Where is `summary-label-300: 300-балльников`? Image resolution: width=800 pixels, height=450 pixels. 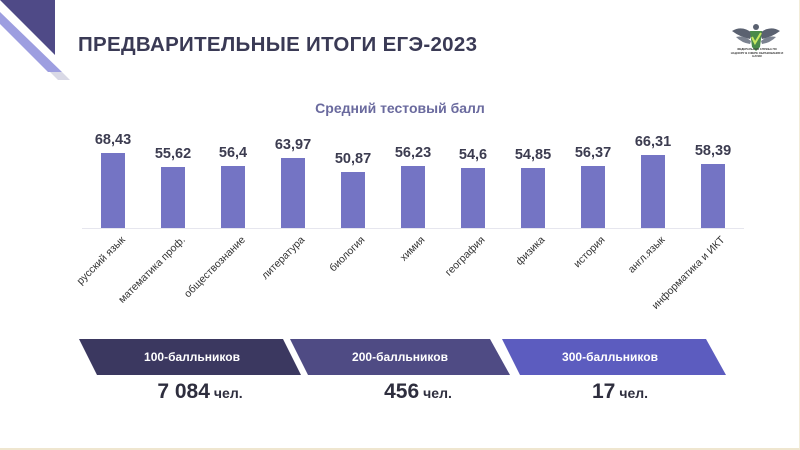 summary-label-300: 300-балльников is located at coordinates (610, 357).